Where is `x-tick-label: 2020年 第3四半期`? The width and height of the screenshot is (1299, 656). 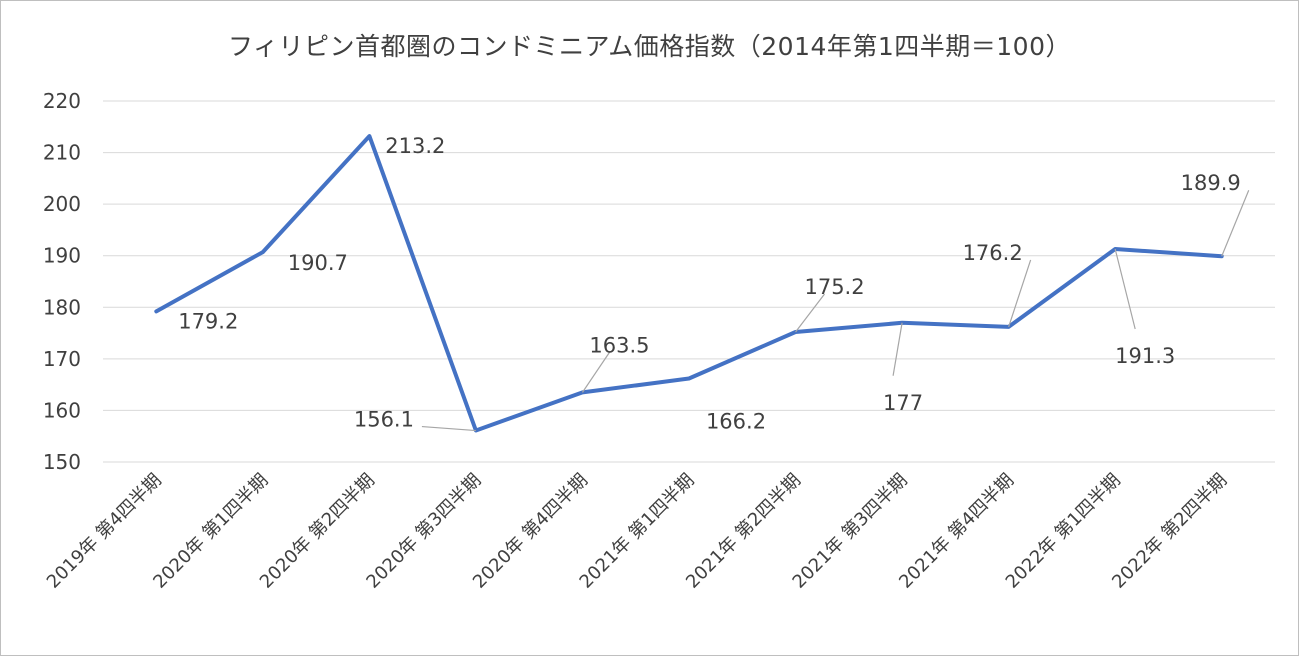 x-tick-label: 2020年 第3四半期 is located at coordinates (423, 531).